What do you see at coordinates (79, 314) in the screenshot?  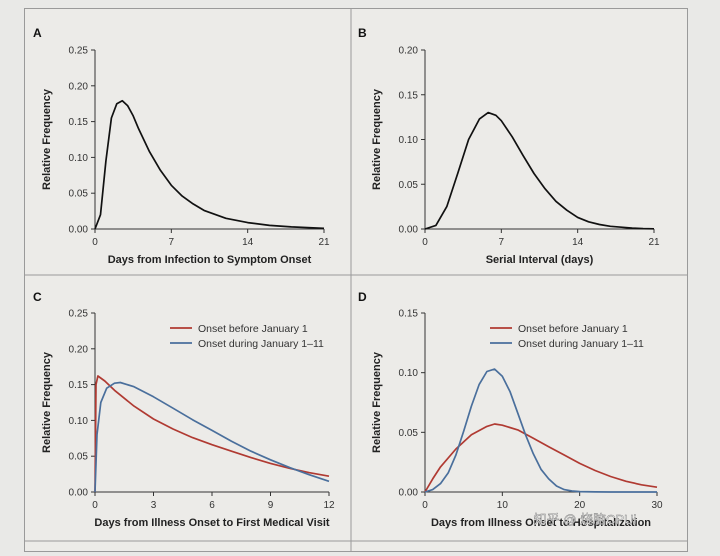 I see `panel-c-y-tick-label: 0.25` at bounding box center [79, 314].